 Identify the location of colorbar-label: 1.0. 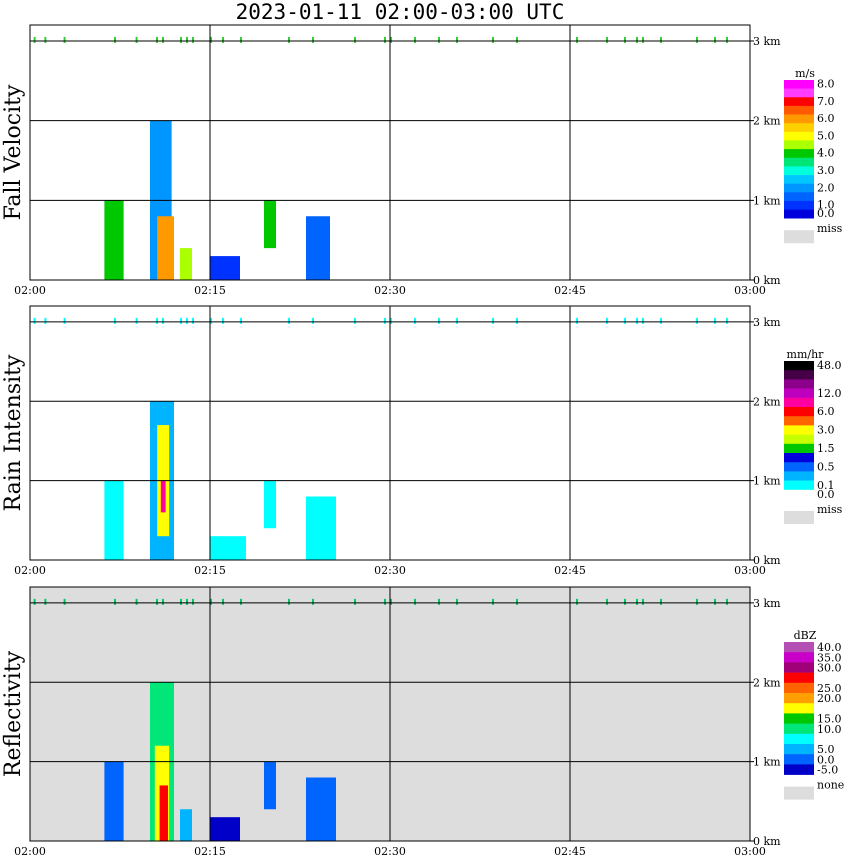
(826, 205).